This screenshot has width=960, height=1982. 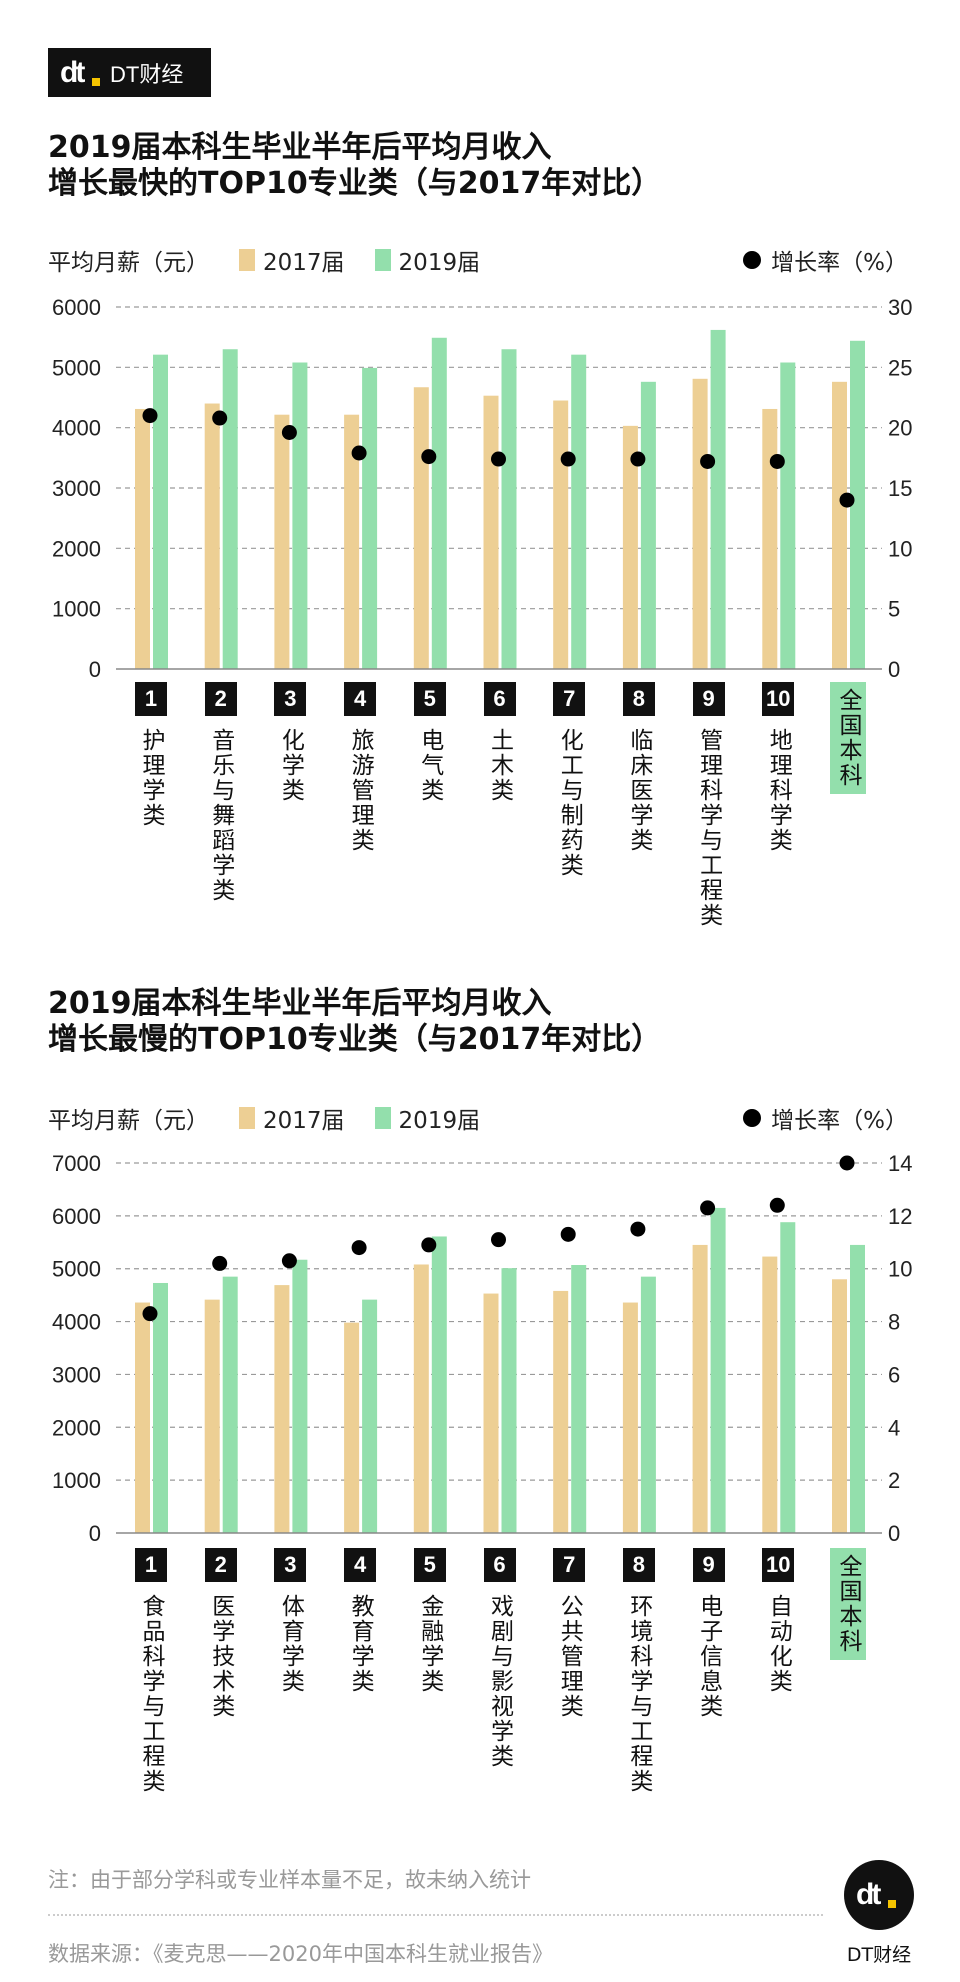 I want to click on y2-axis-tick-label: 12, so click(x=900, y=1216).